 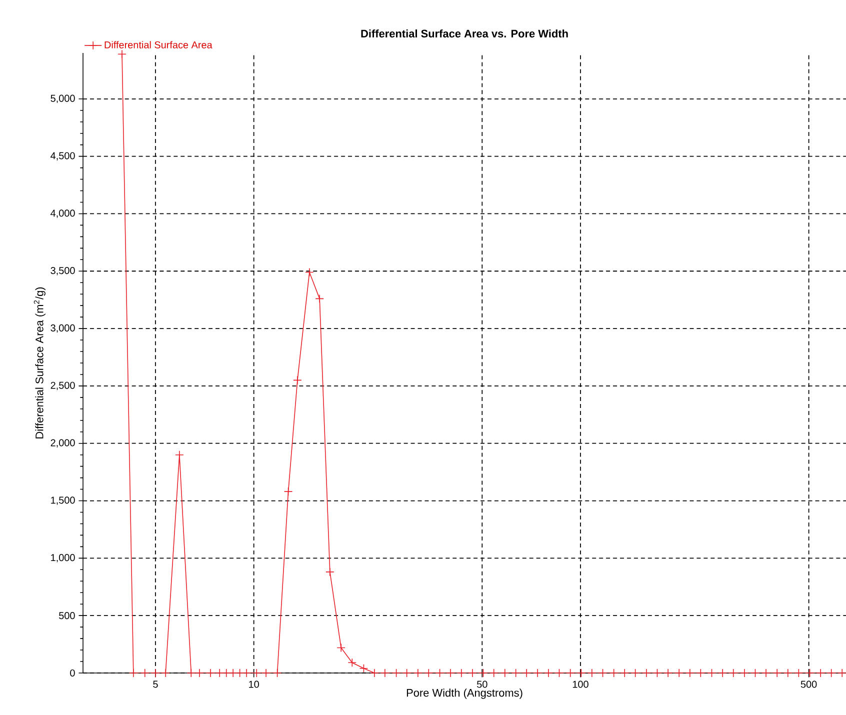 What do you see at coordinates (155, 684) in the screenshot?
I see `x-tick-label: 5` at bounding box center [155, 684].